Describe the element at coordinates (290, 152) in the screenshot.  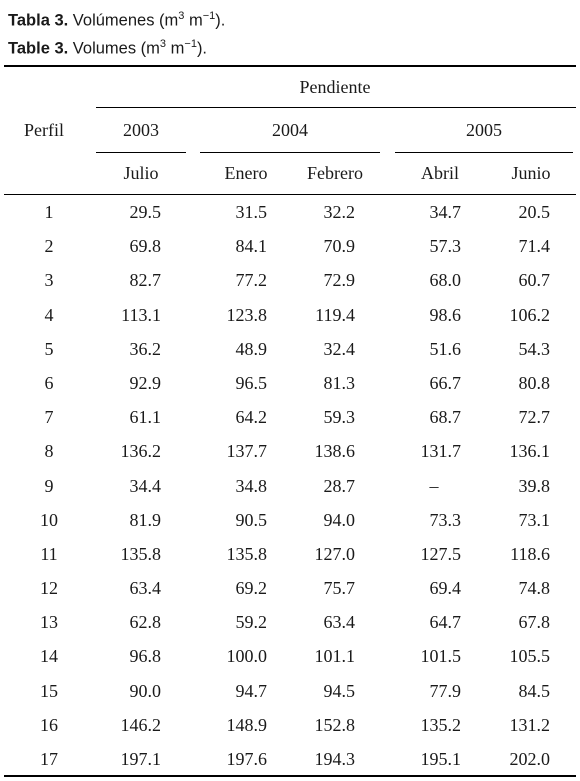
I see `year-2004-rule` at that location.